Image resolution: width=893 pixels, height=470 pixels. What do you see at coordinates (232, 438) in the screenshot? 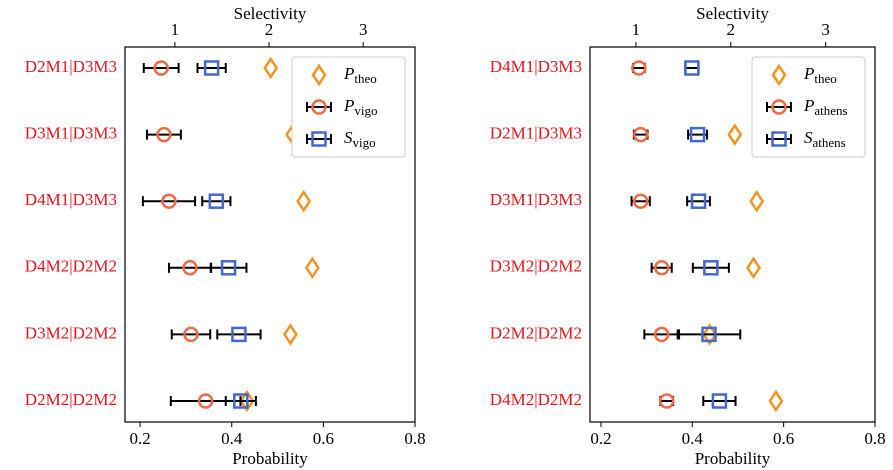
I see `x-tick-label: 0.4` at bounding box center [232, 438].